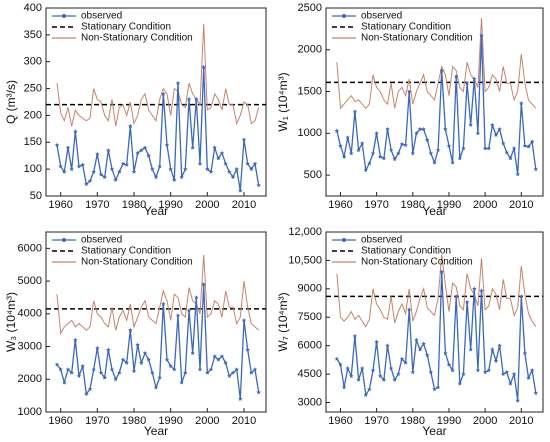  Describe the element at coordinates (310, 8) in the screenshot. I see `y-tick-label: 2500` at that location.